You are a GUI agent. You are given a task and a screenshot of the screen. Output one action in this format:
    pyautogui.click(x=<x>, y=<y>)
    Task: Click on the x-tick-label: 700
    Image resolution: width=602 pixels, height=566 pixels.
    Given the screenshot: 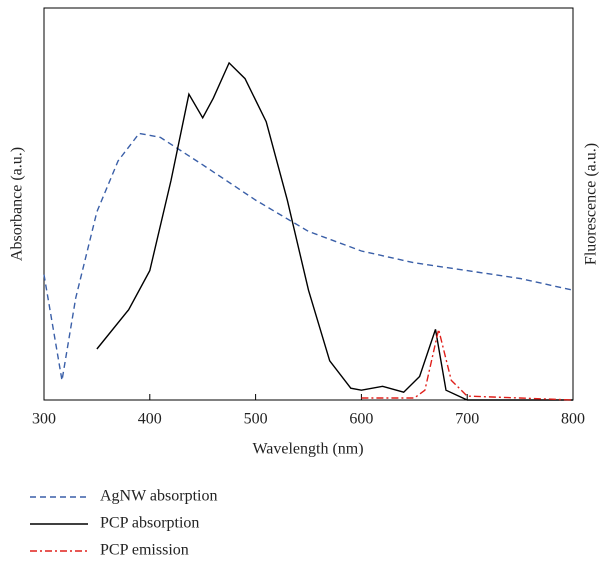 What is the action you would take?
    pyautogui.click(x=467, y=419)
    